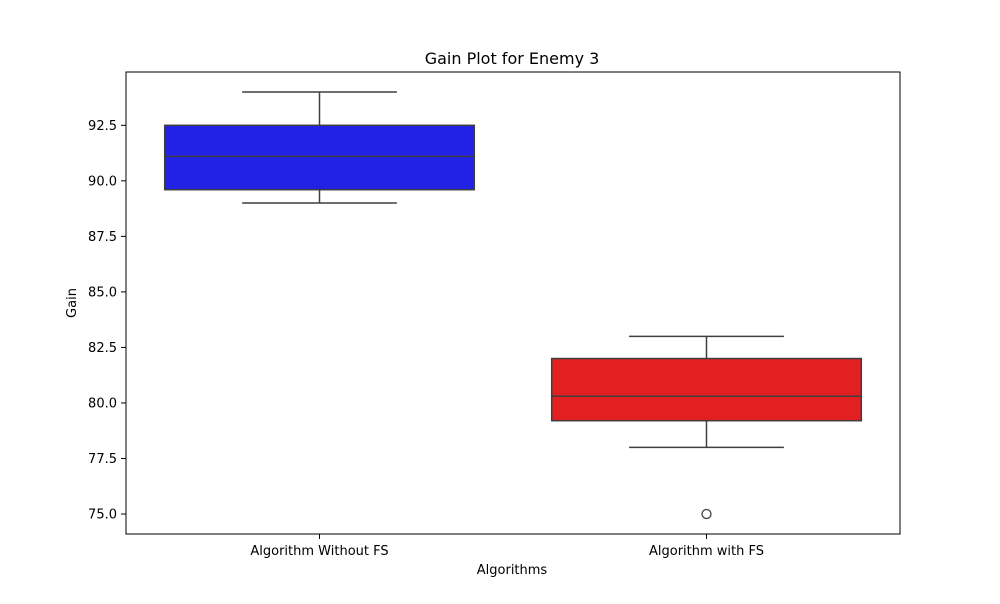 This screenshot has height=604, width=1000. I want to click on y-tick-label: 77.5, so click(102, 459).